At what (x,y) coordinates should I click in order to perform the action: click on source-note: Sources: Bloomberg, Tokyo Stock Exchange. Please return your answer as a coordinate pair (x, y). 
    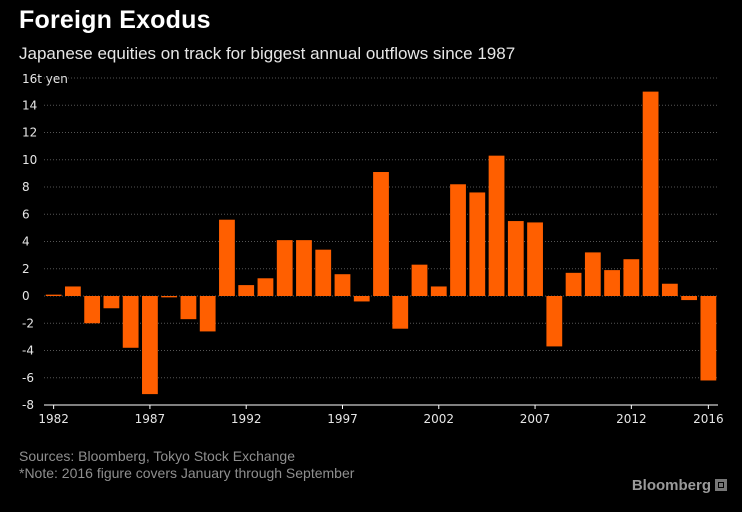
    Looking at the image, I should click on (157, 456).